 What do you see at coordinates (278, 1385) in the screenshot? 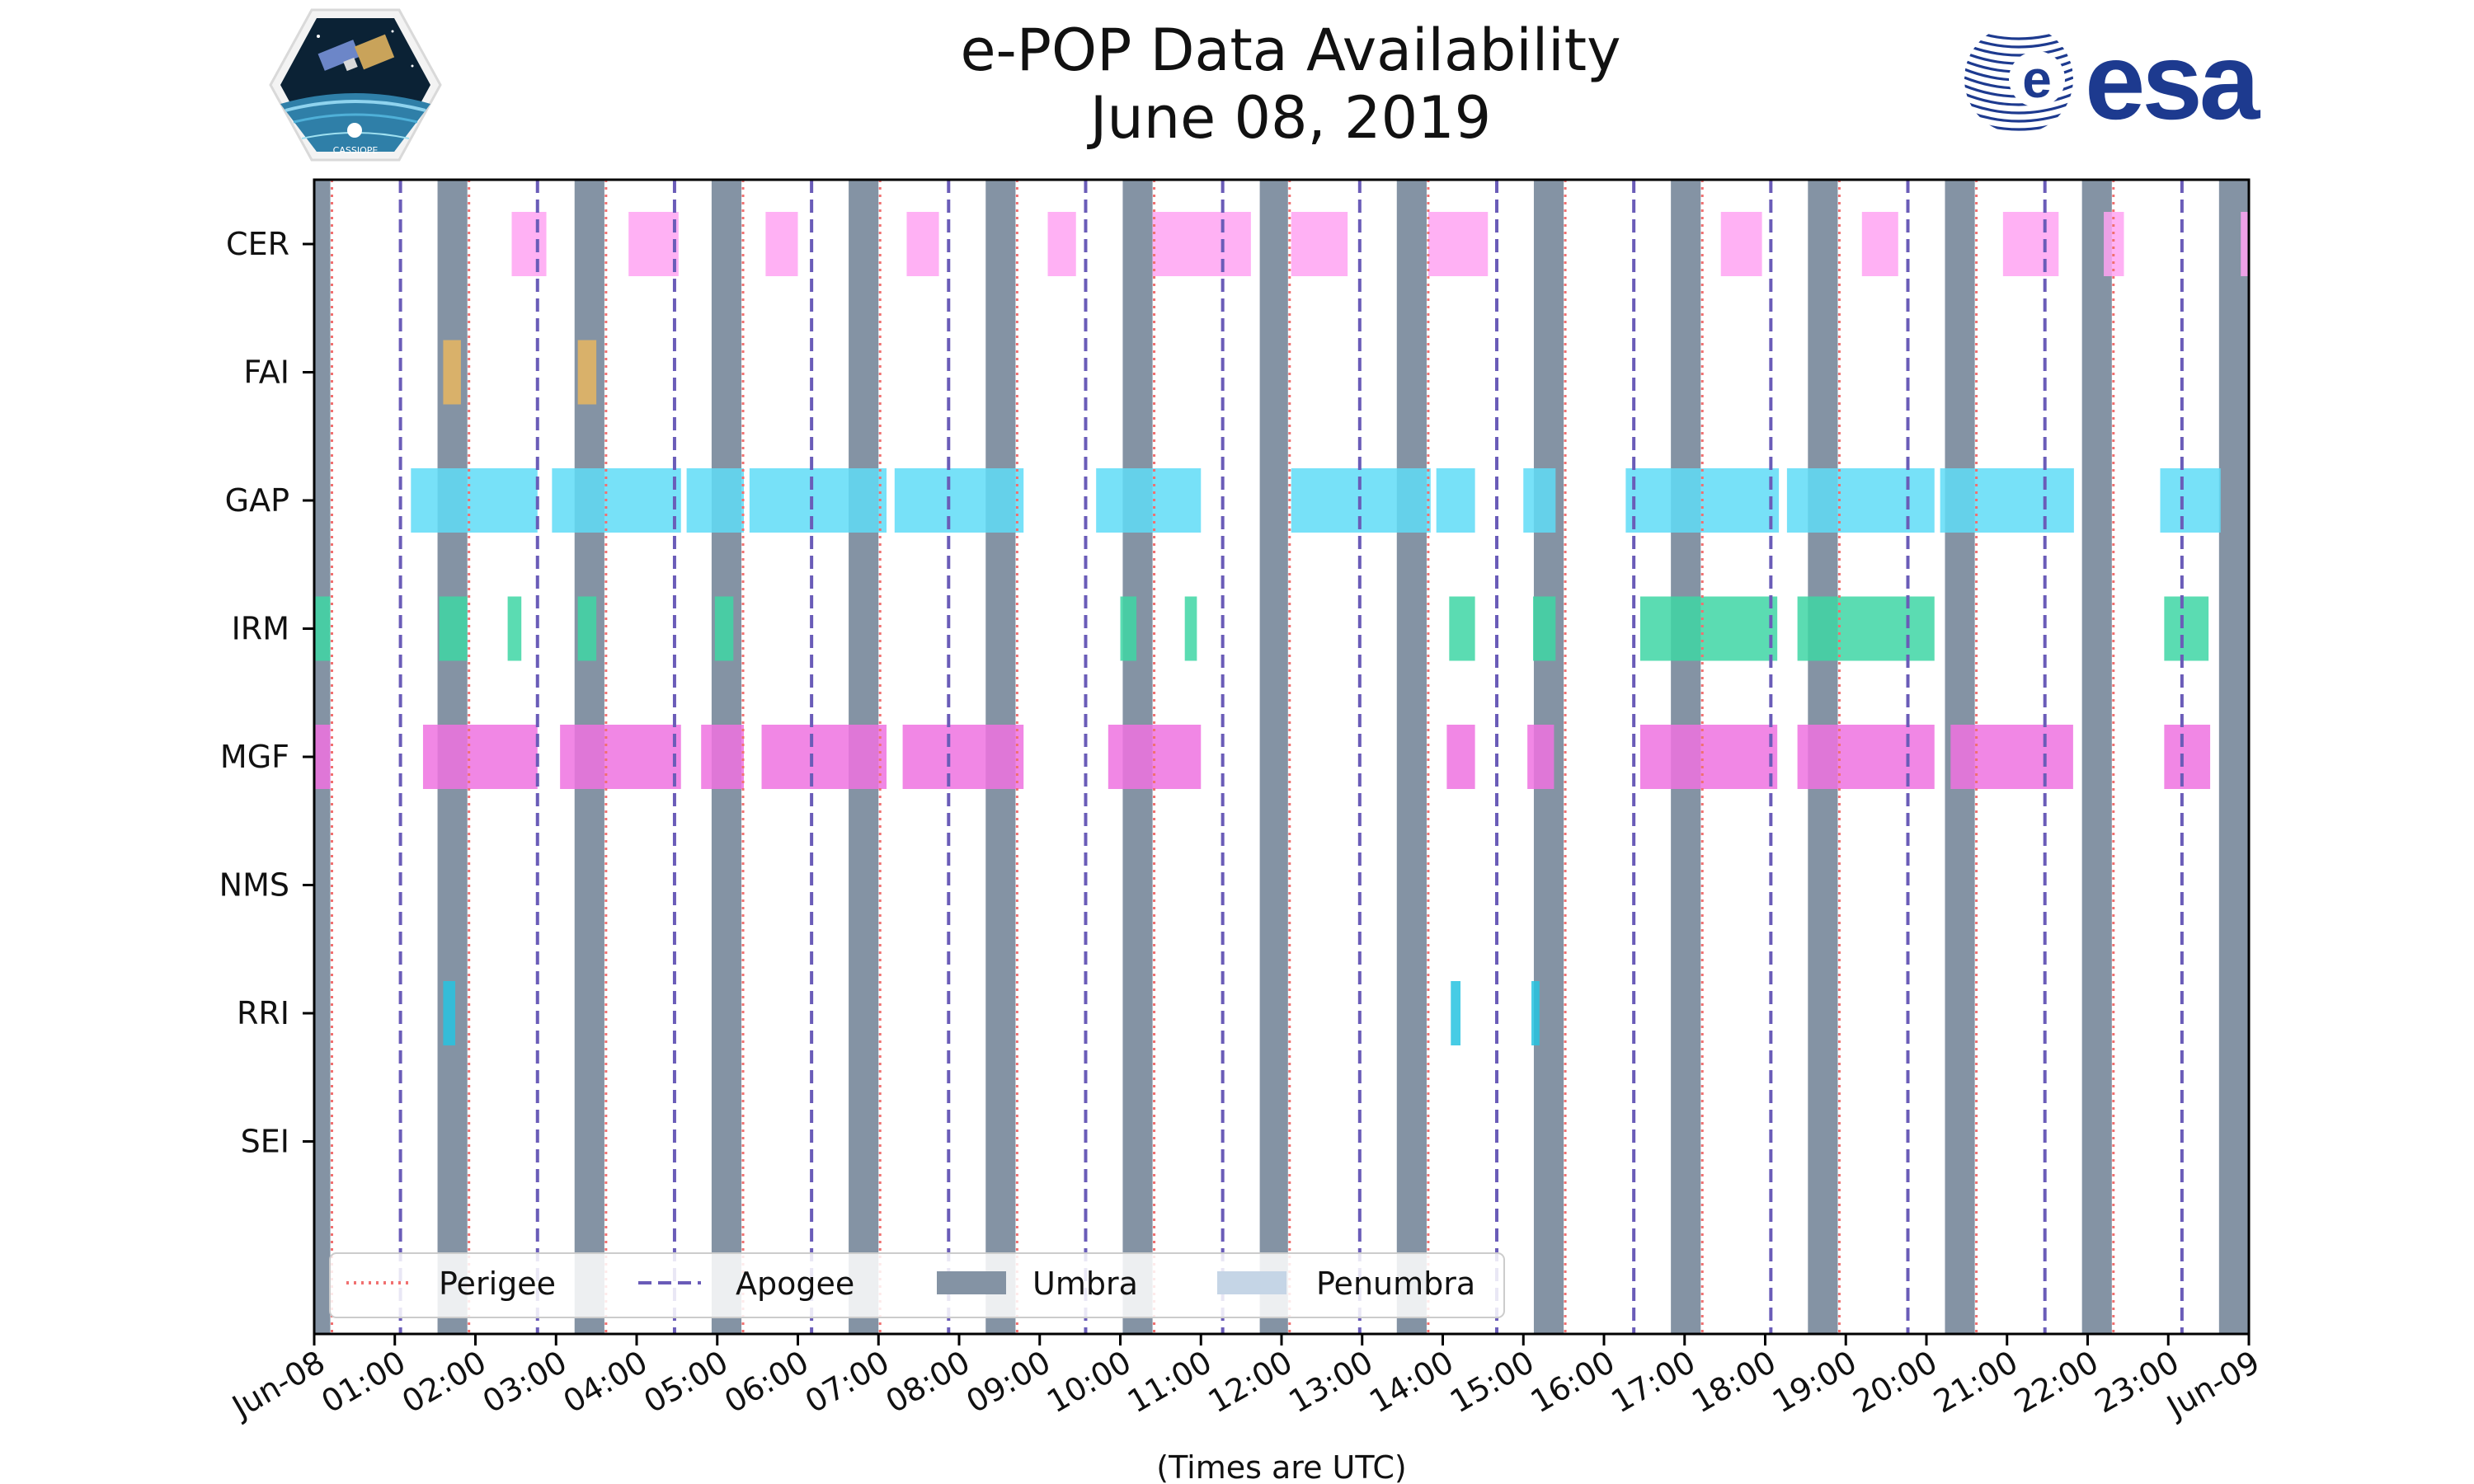
I see `x-tick-label-0: Jun-08` at bounding box center [278, 1385].